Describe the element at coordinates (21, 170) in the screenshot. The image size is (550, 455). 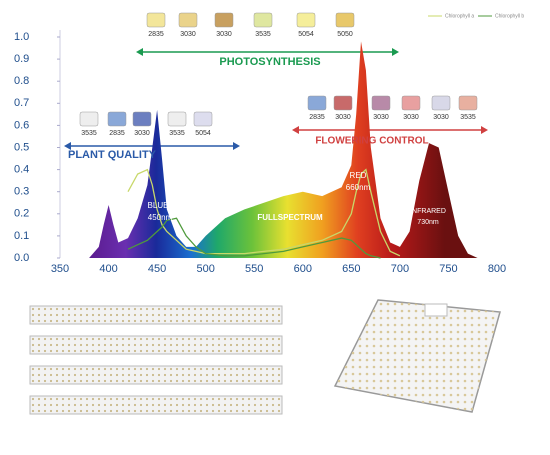
I see `y-tick-label: 0.4` at that location.